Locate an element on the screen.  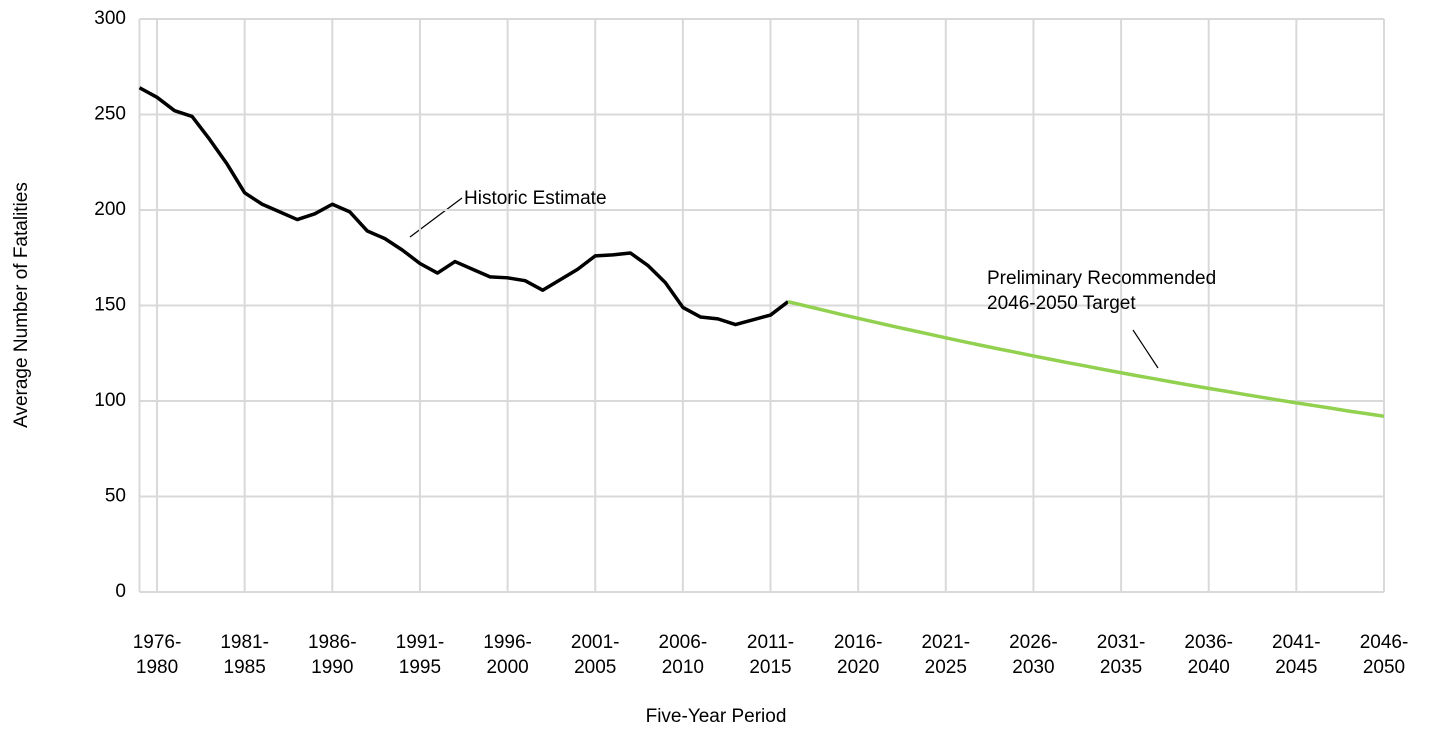
y-tick-label: 50 is located at coordinates (115, 496).